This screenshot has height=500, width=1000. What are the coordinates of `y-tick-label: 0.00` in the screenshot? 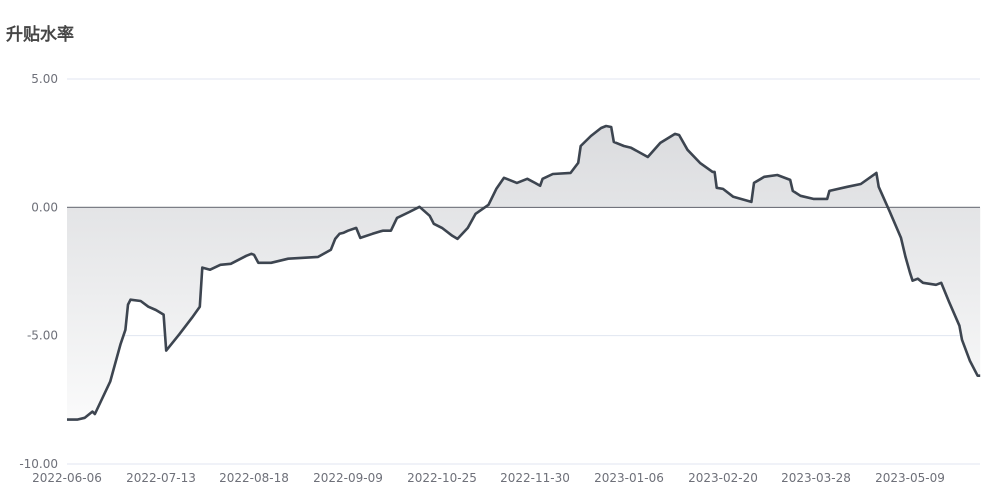 It's located at (44, 207).